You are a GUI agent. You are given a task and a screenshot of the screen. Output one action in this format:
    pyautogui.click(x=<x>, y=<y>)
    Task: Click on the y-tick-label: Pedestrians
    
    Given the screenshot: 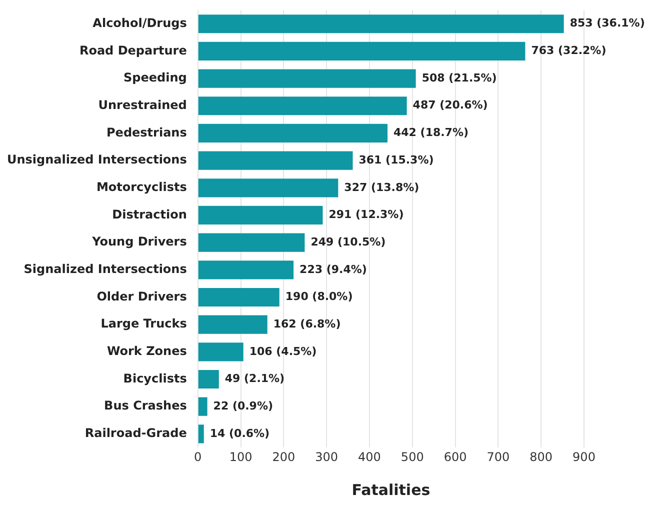 What is the action you would take?
    pyautogui.click(x=146, y=132)
    